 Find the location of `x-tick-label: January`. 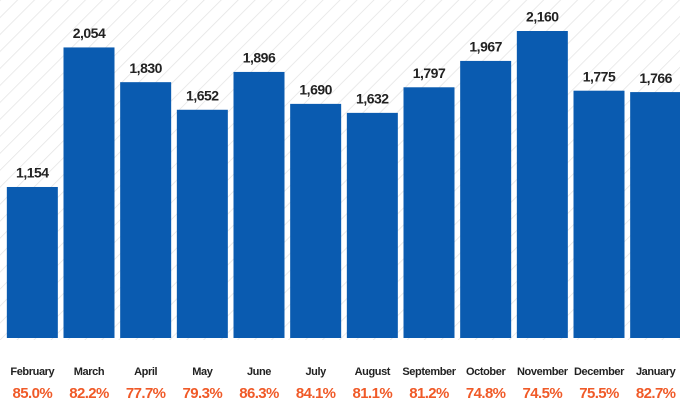

x-tick-label: January is located at coordinates (656, 372).